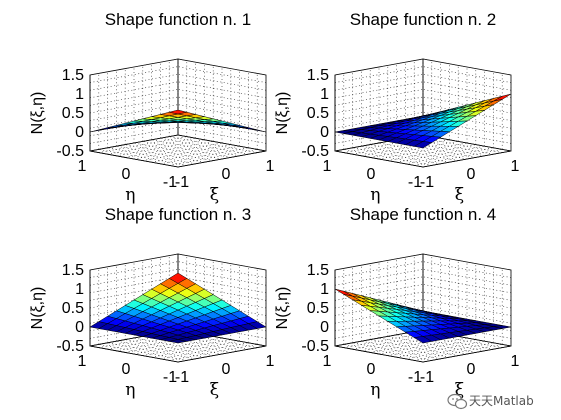 The width and height of the screenshot is (561, 420). Describe the element at coordinates (501, 401) in the screenshot. I see `watermark-text: 天天Matlab` at that location.